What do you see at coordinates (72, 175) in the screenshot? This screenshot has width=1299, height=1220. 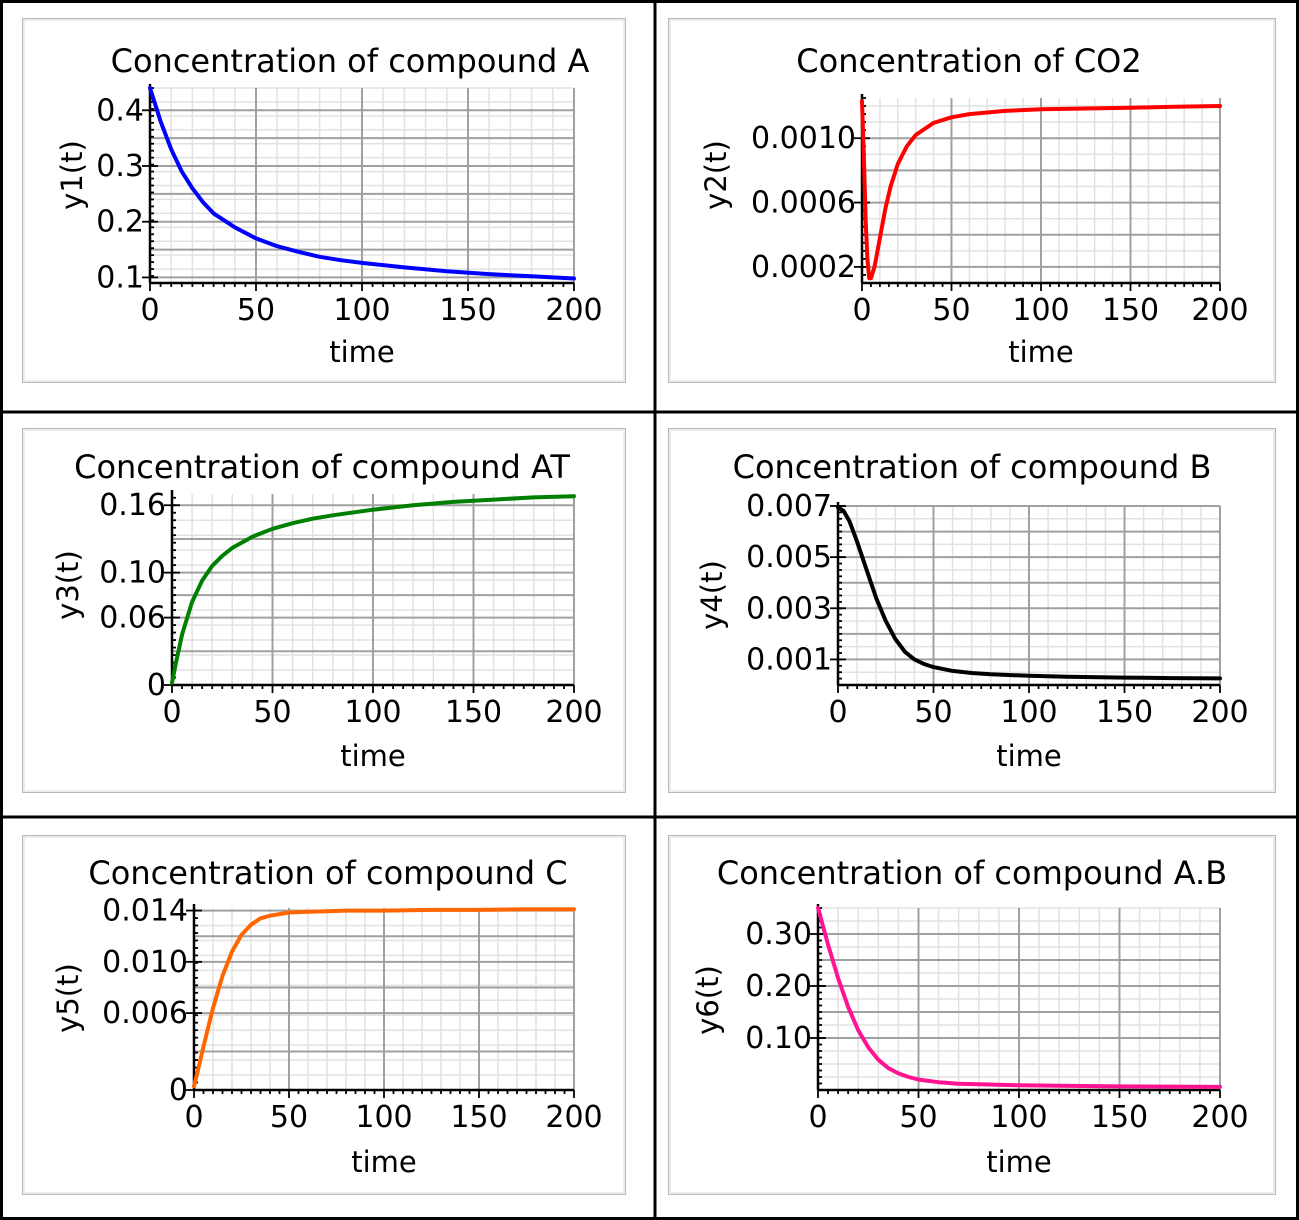 I see `chart-1-y-label: y1(t)` at bounding box center [72, 175].